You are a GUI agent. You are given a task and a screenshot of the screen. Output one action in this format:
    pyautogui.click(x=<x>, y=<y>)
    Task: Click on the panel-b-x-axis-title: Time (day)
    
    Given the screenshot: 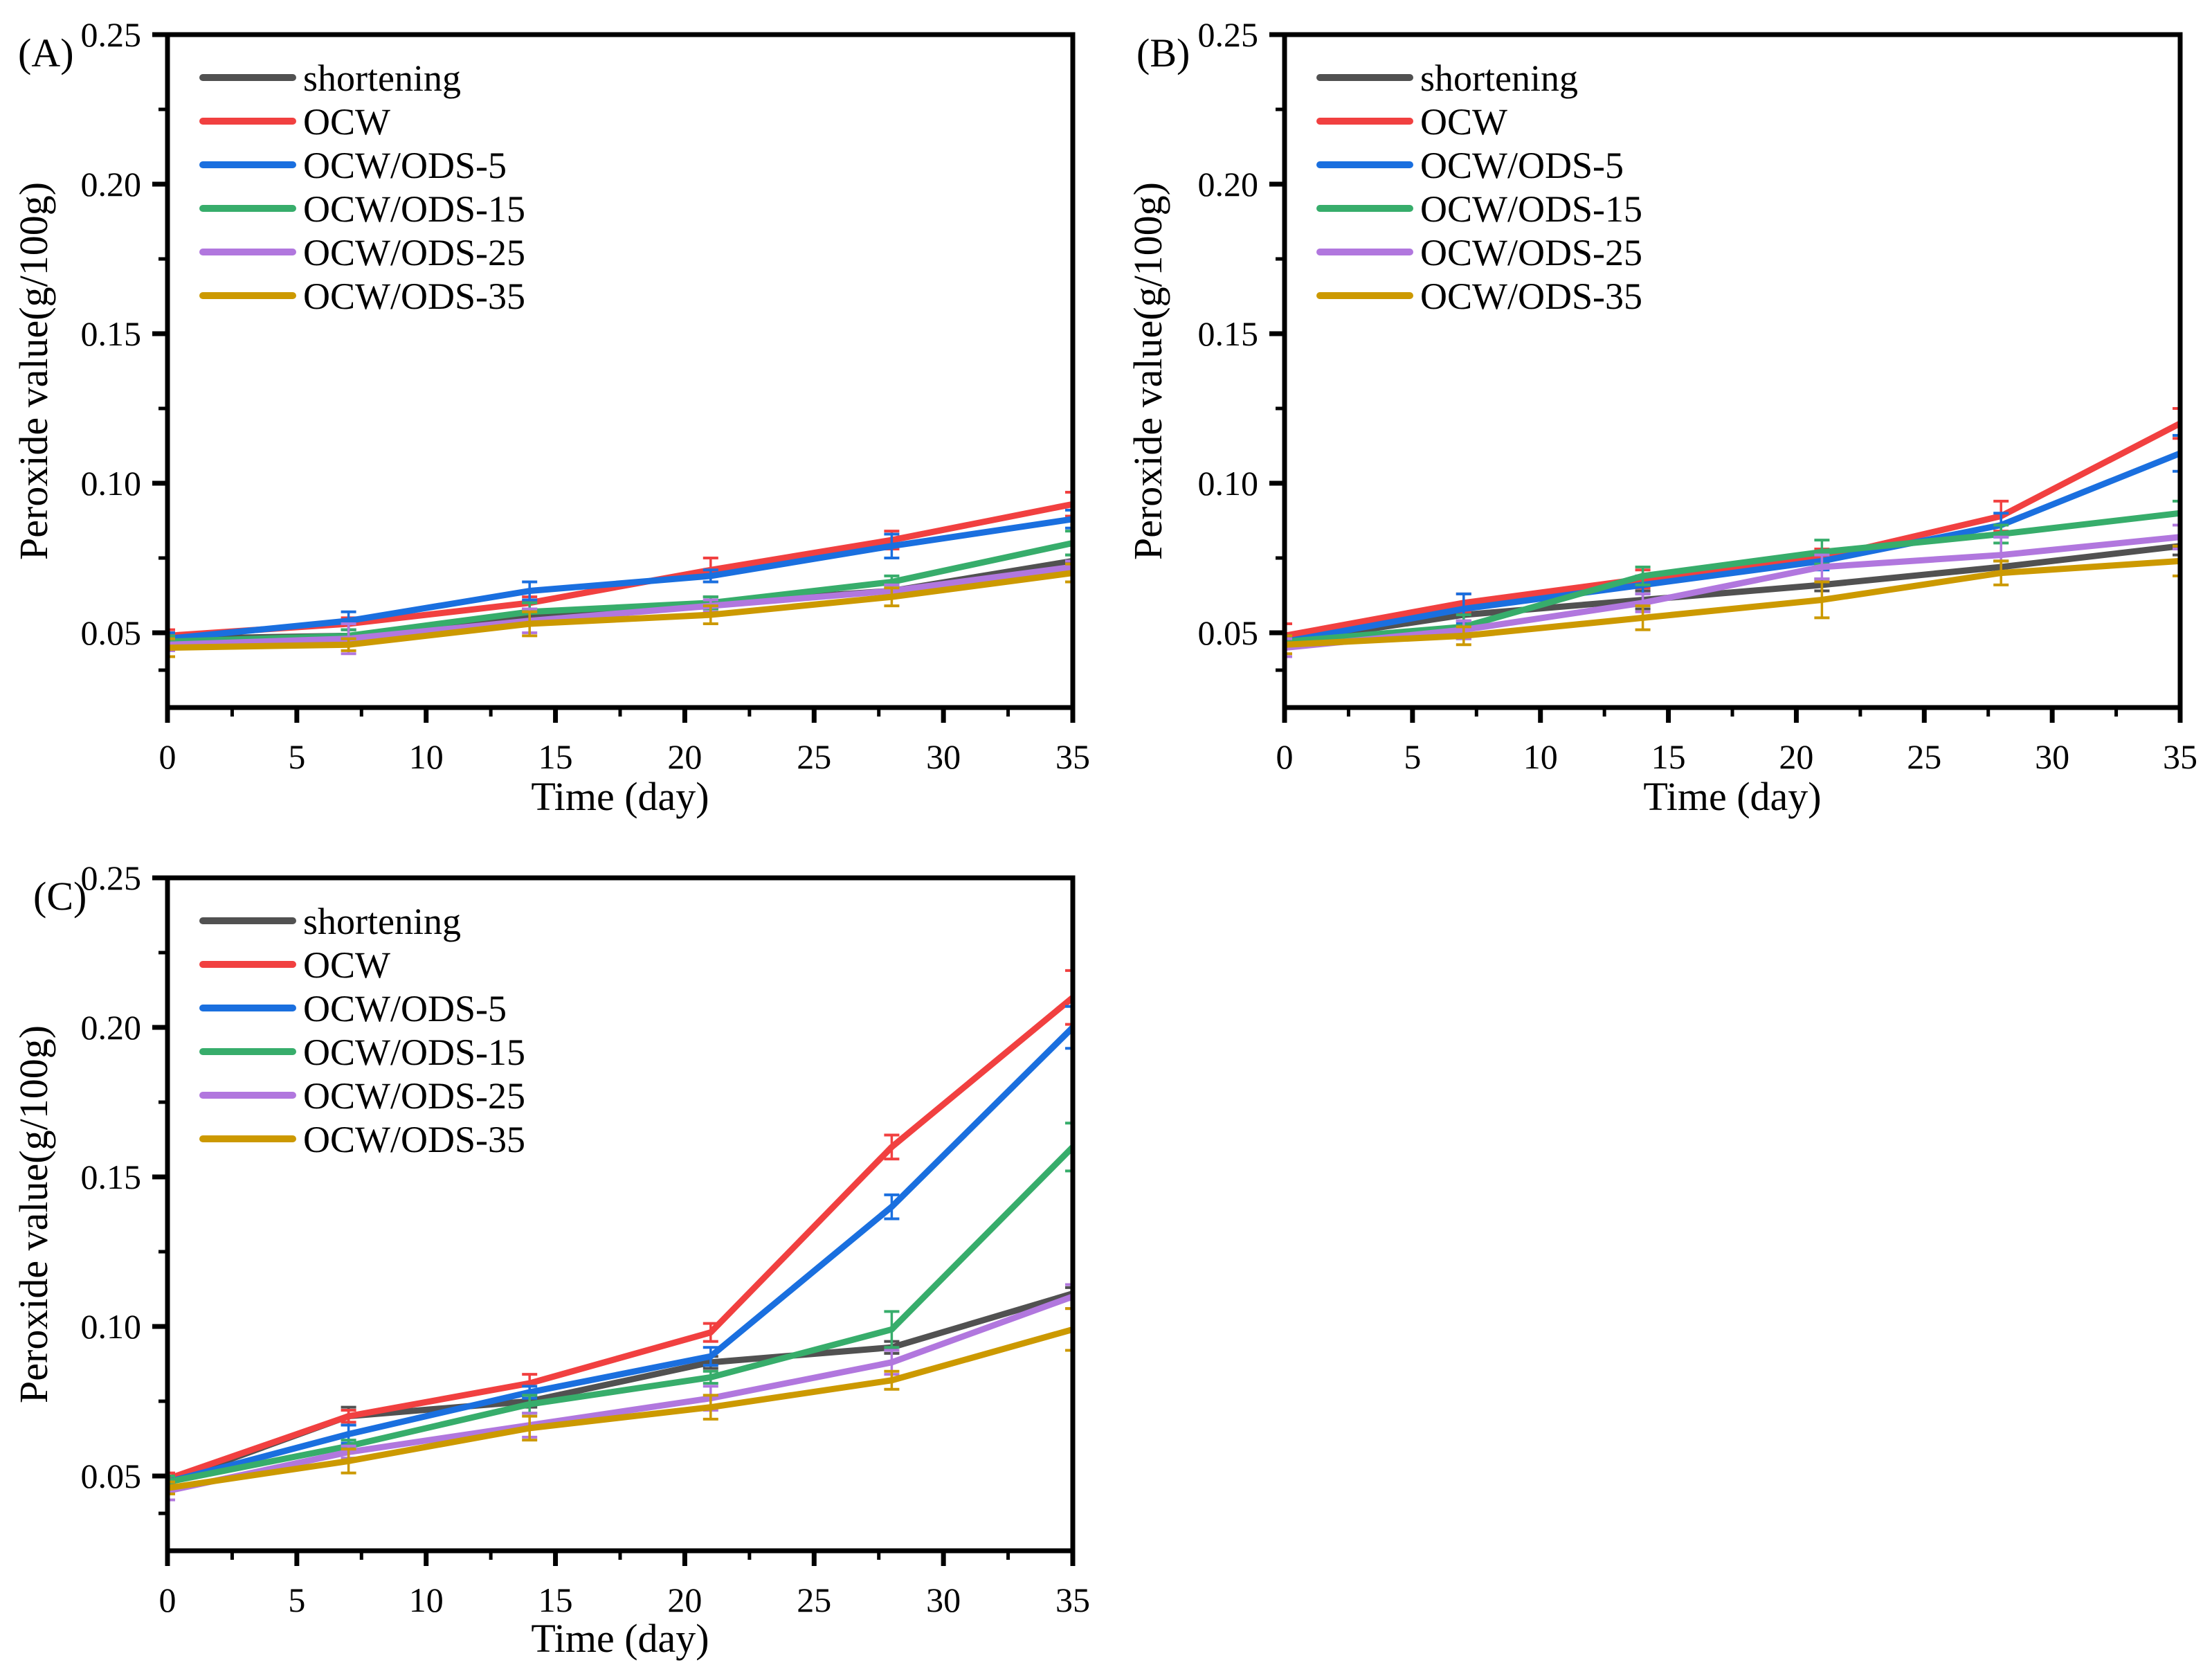 What is the action you would take?
    pyautogui.click(x=1732, y=796)
    